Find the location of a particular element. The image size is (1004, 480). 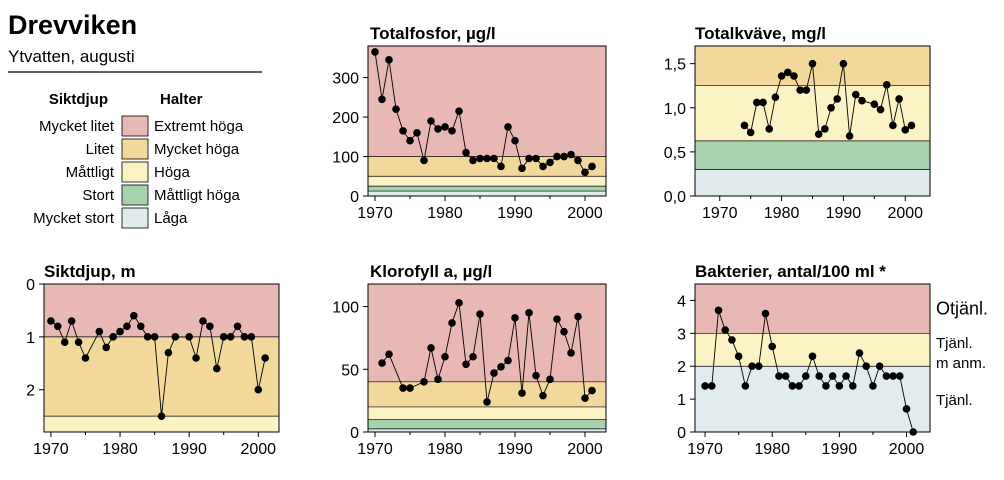

y-tick-label: 3 is located at coordinates (681, 334).